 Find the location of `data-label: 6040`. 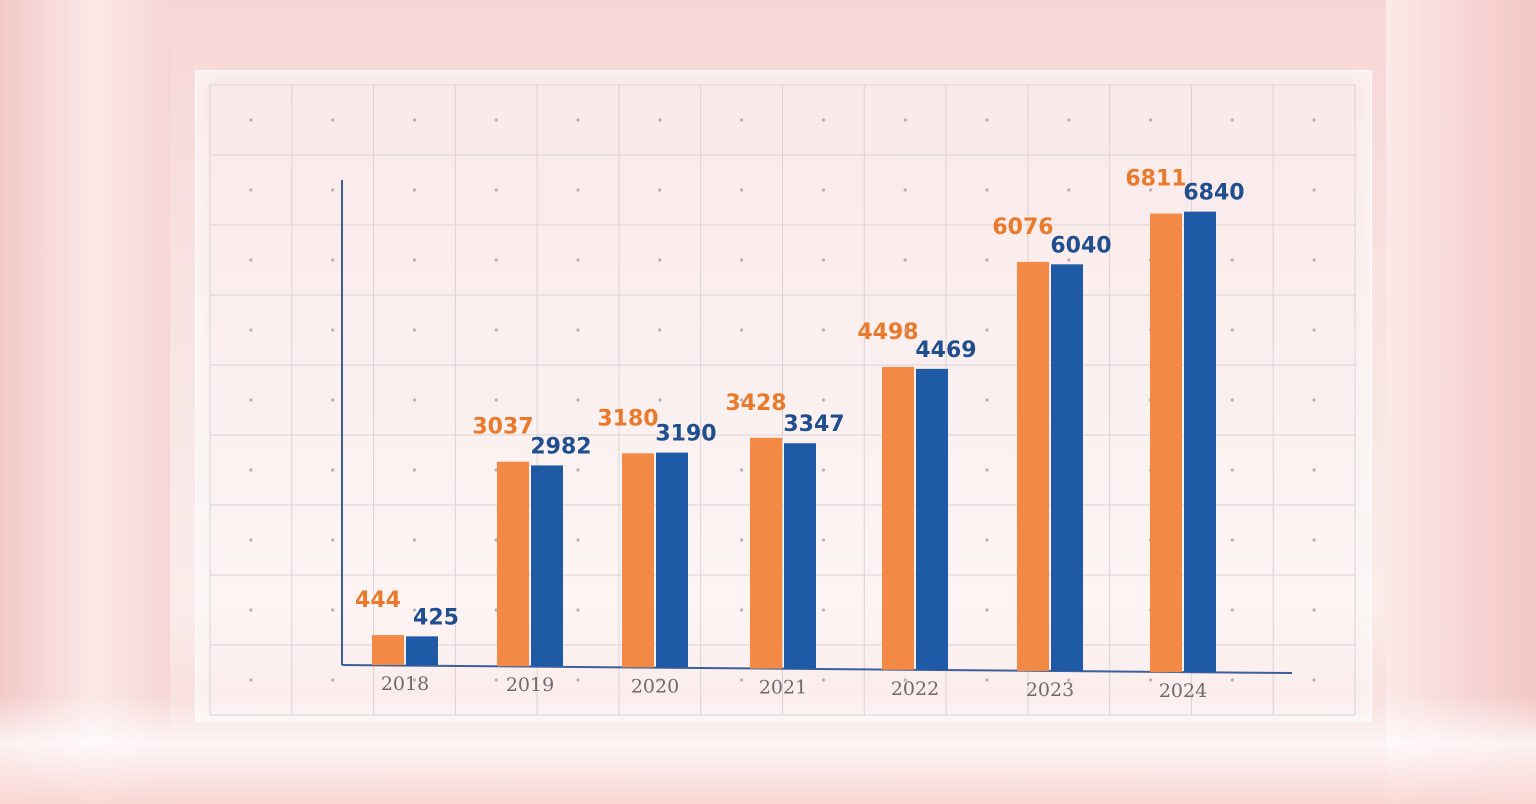

data-label: 6040 is located at coordinates (1080, 245).